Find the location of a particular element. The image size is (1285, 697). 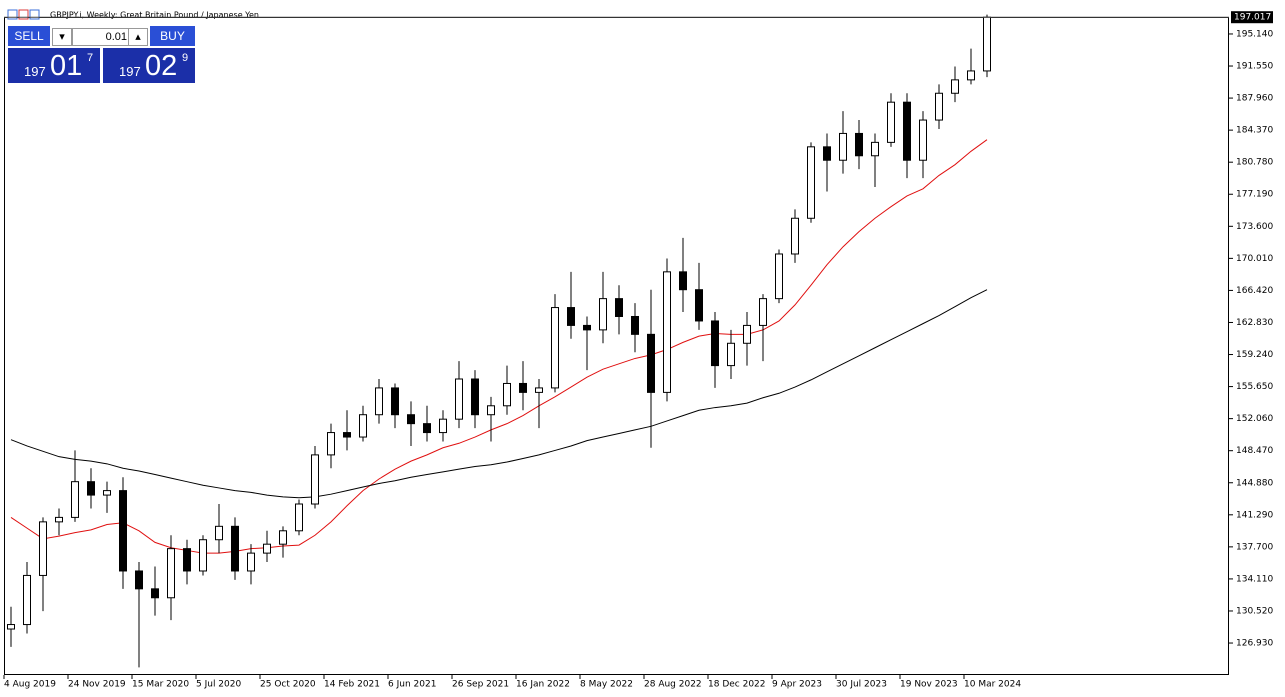

bid-price: 197 01 7 is located at coordinates (54, 65).